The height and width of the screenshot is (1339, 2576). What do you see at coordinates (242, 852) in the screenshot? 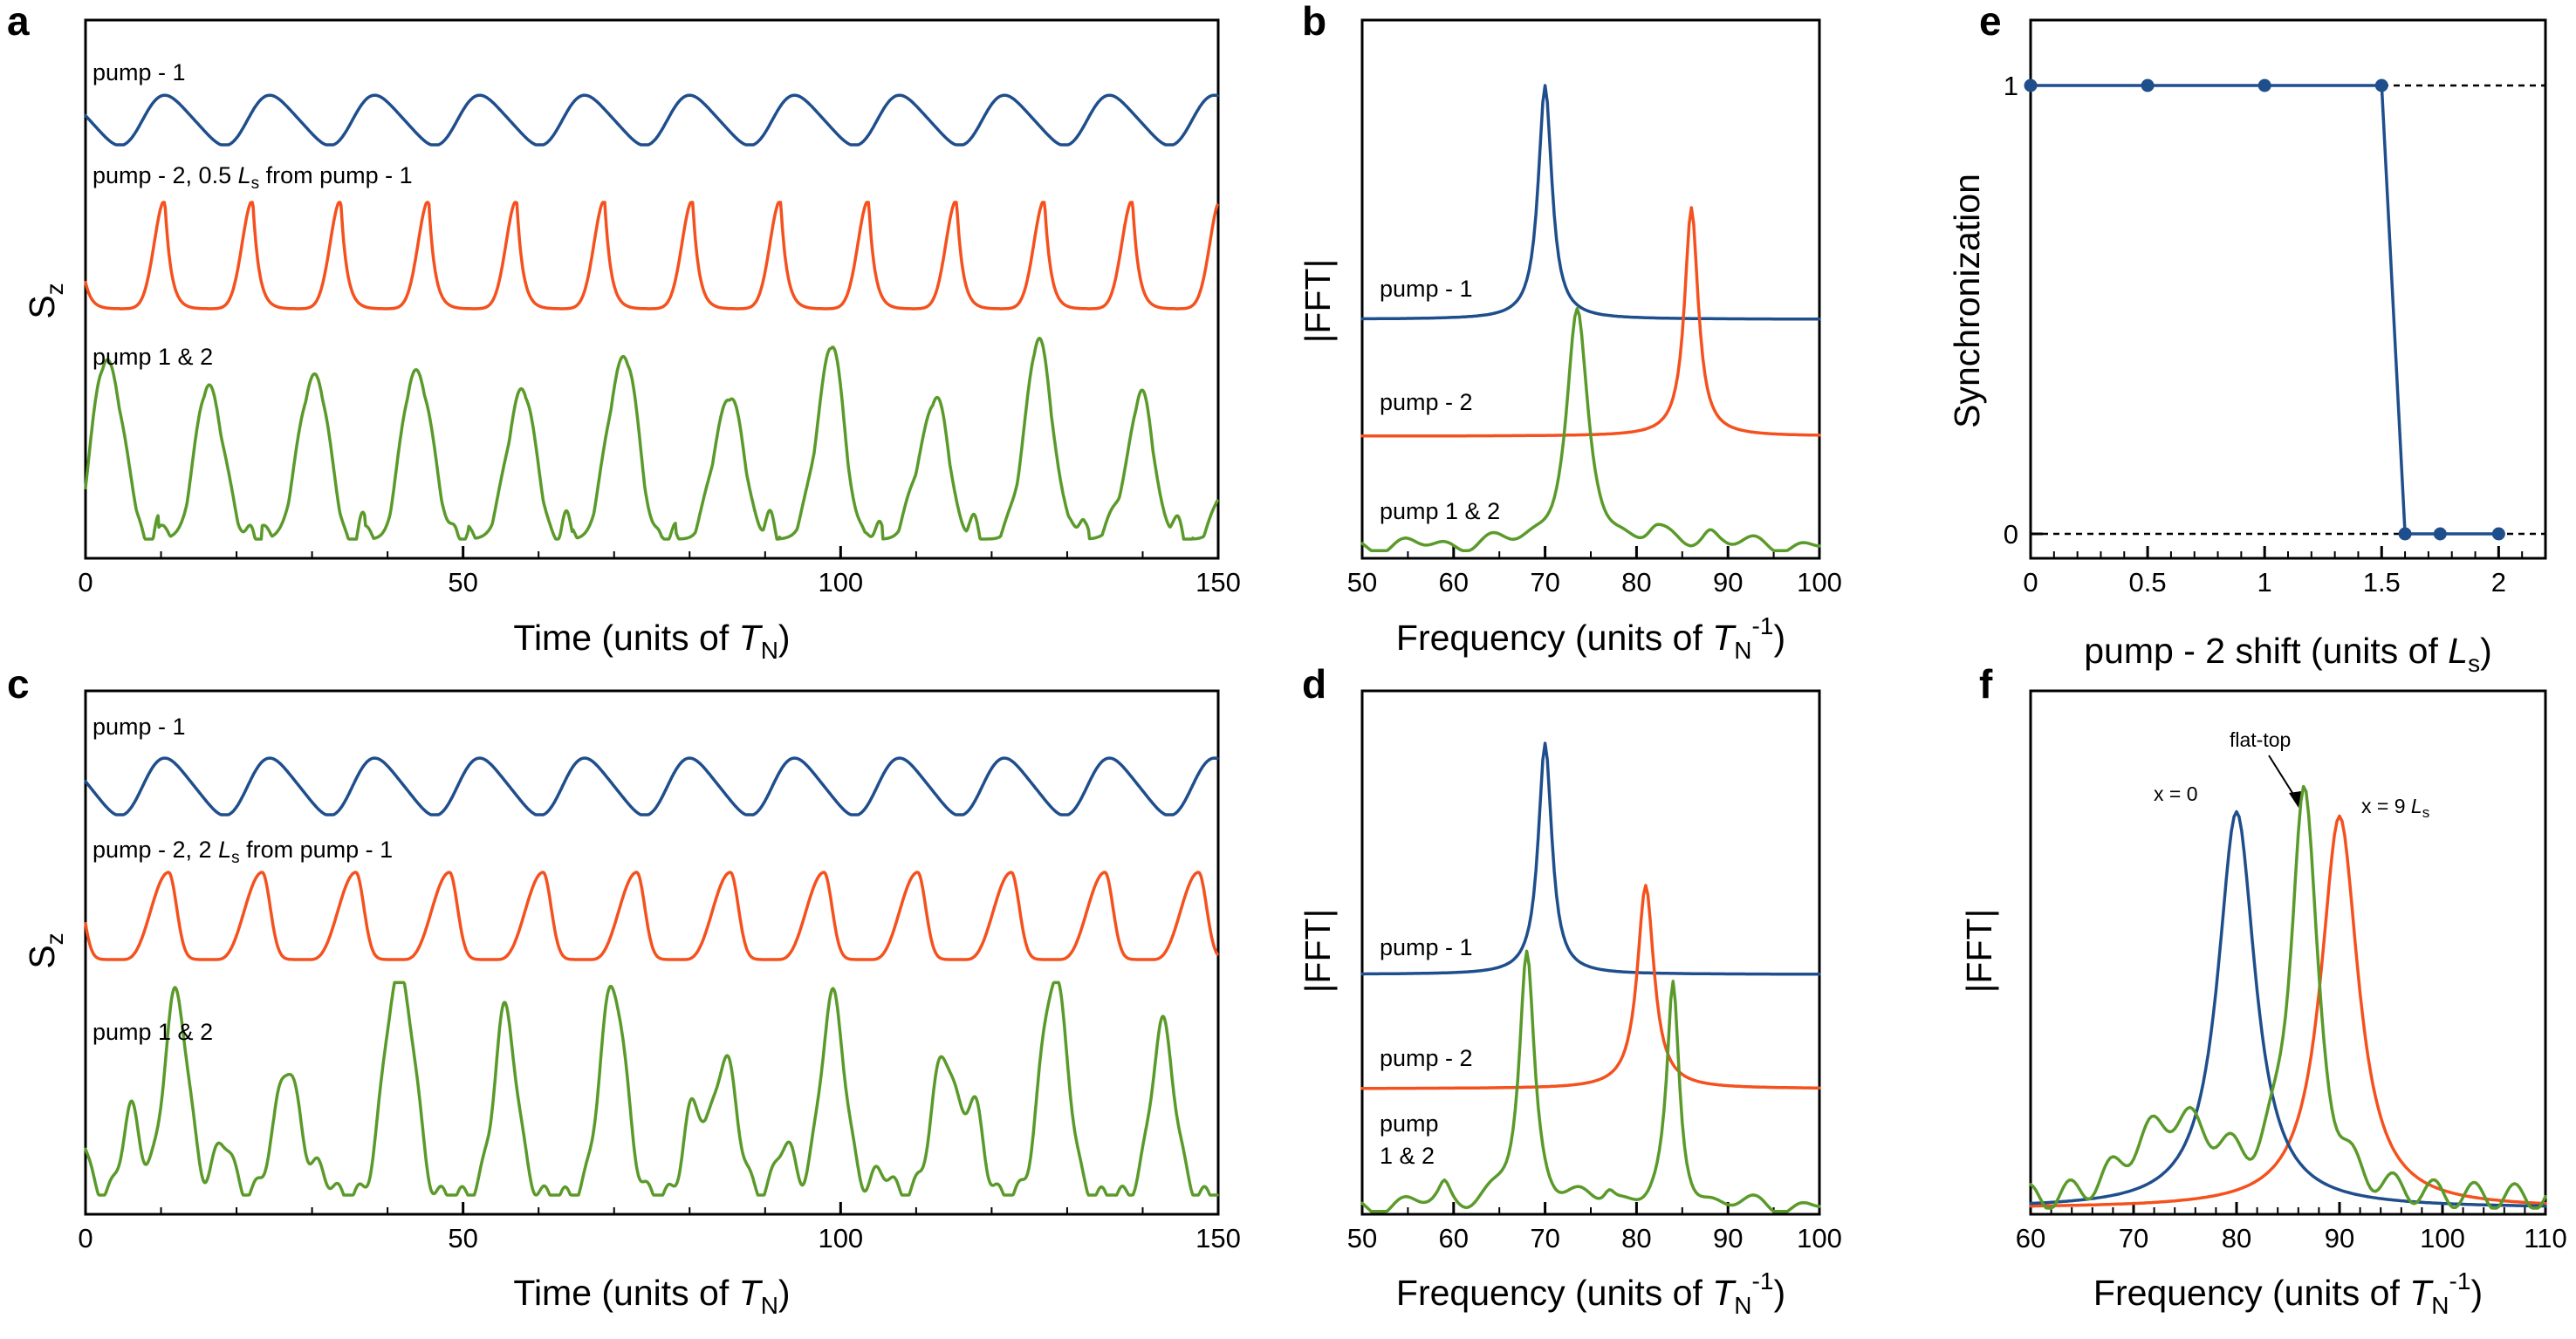
I see `panel-c-label-pump2: pump - 2, 2 Ls from pump - 1` at bounding box center [242, 852].